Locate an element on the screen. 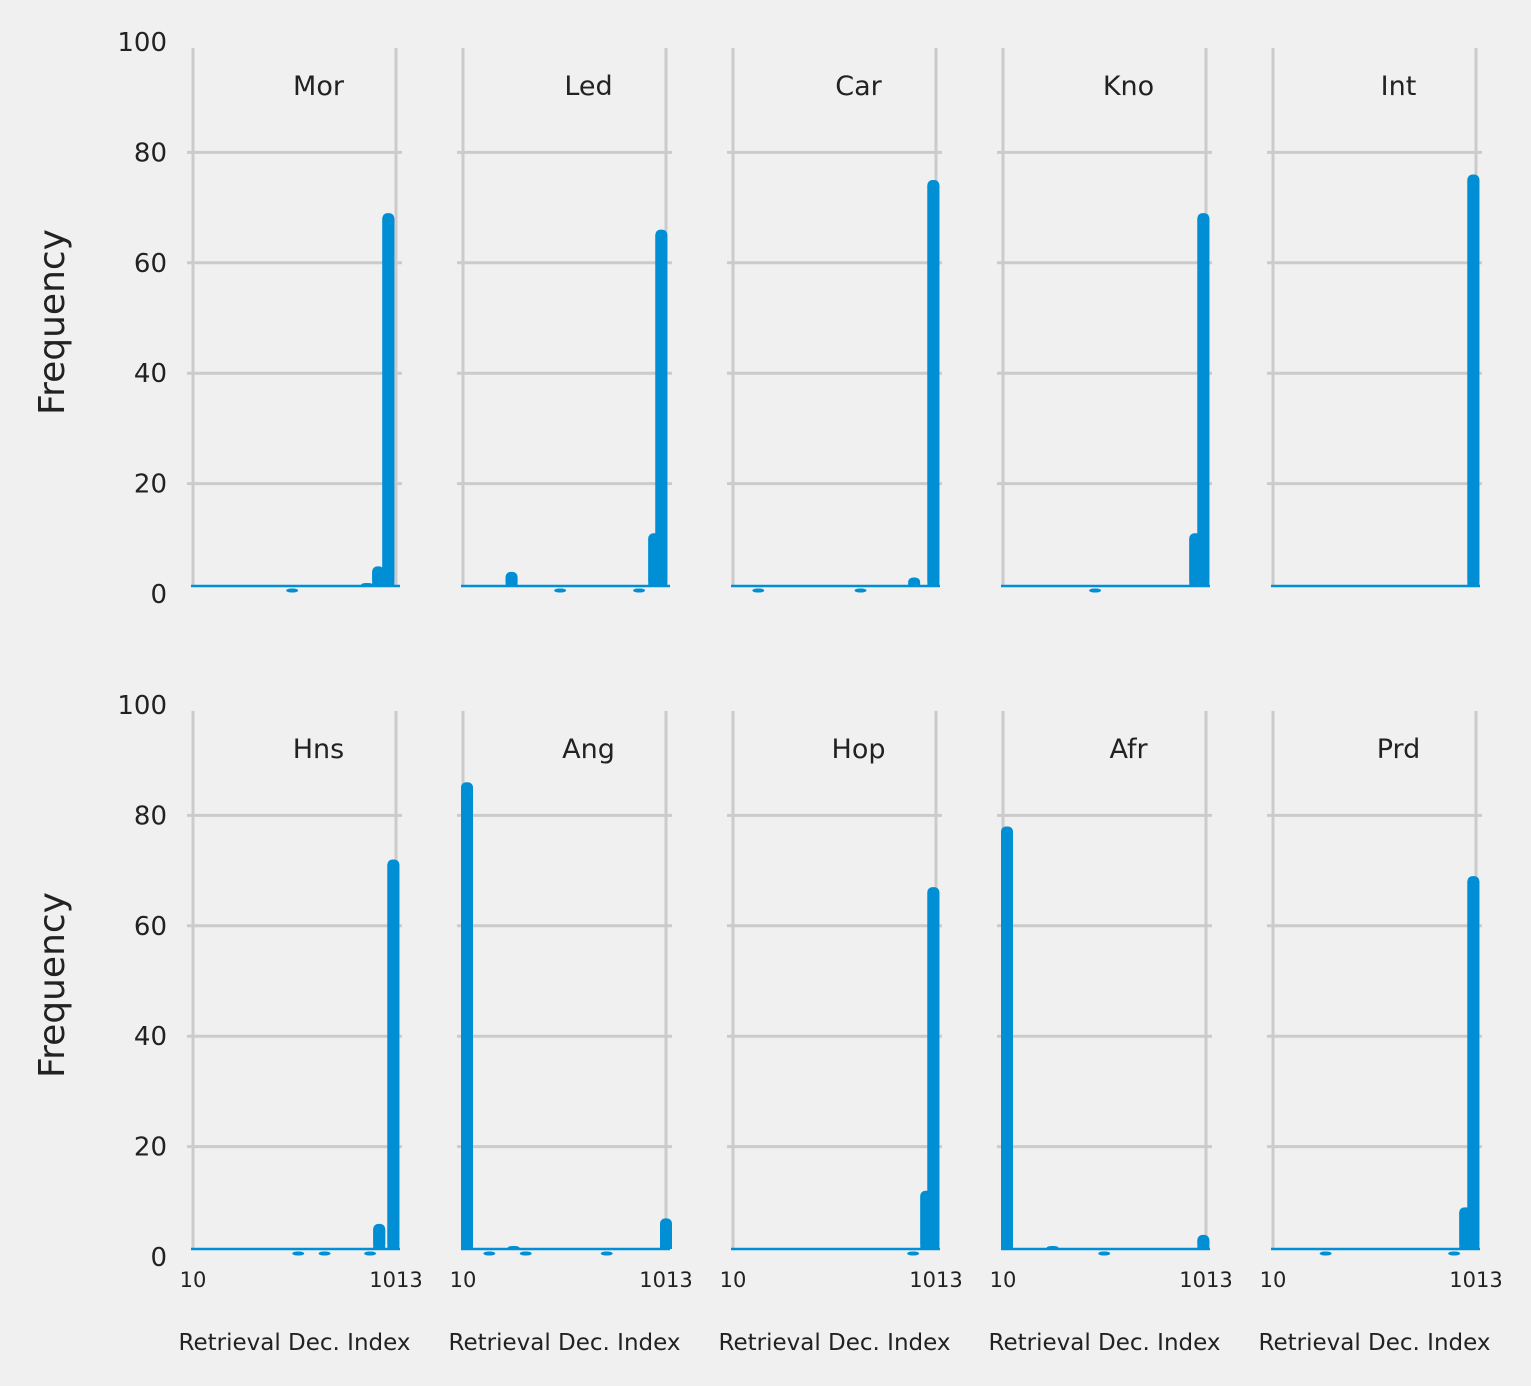 The image size is (1531, 1386). panel-kno: Kno is located at coordinates (1104, 320).